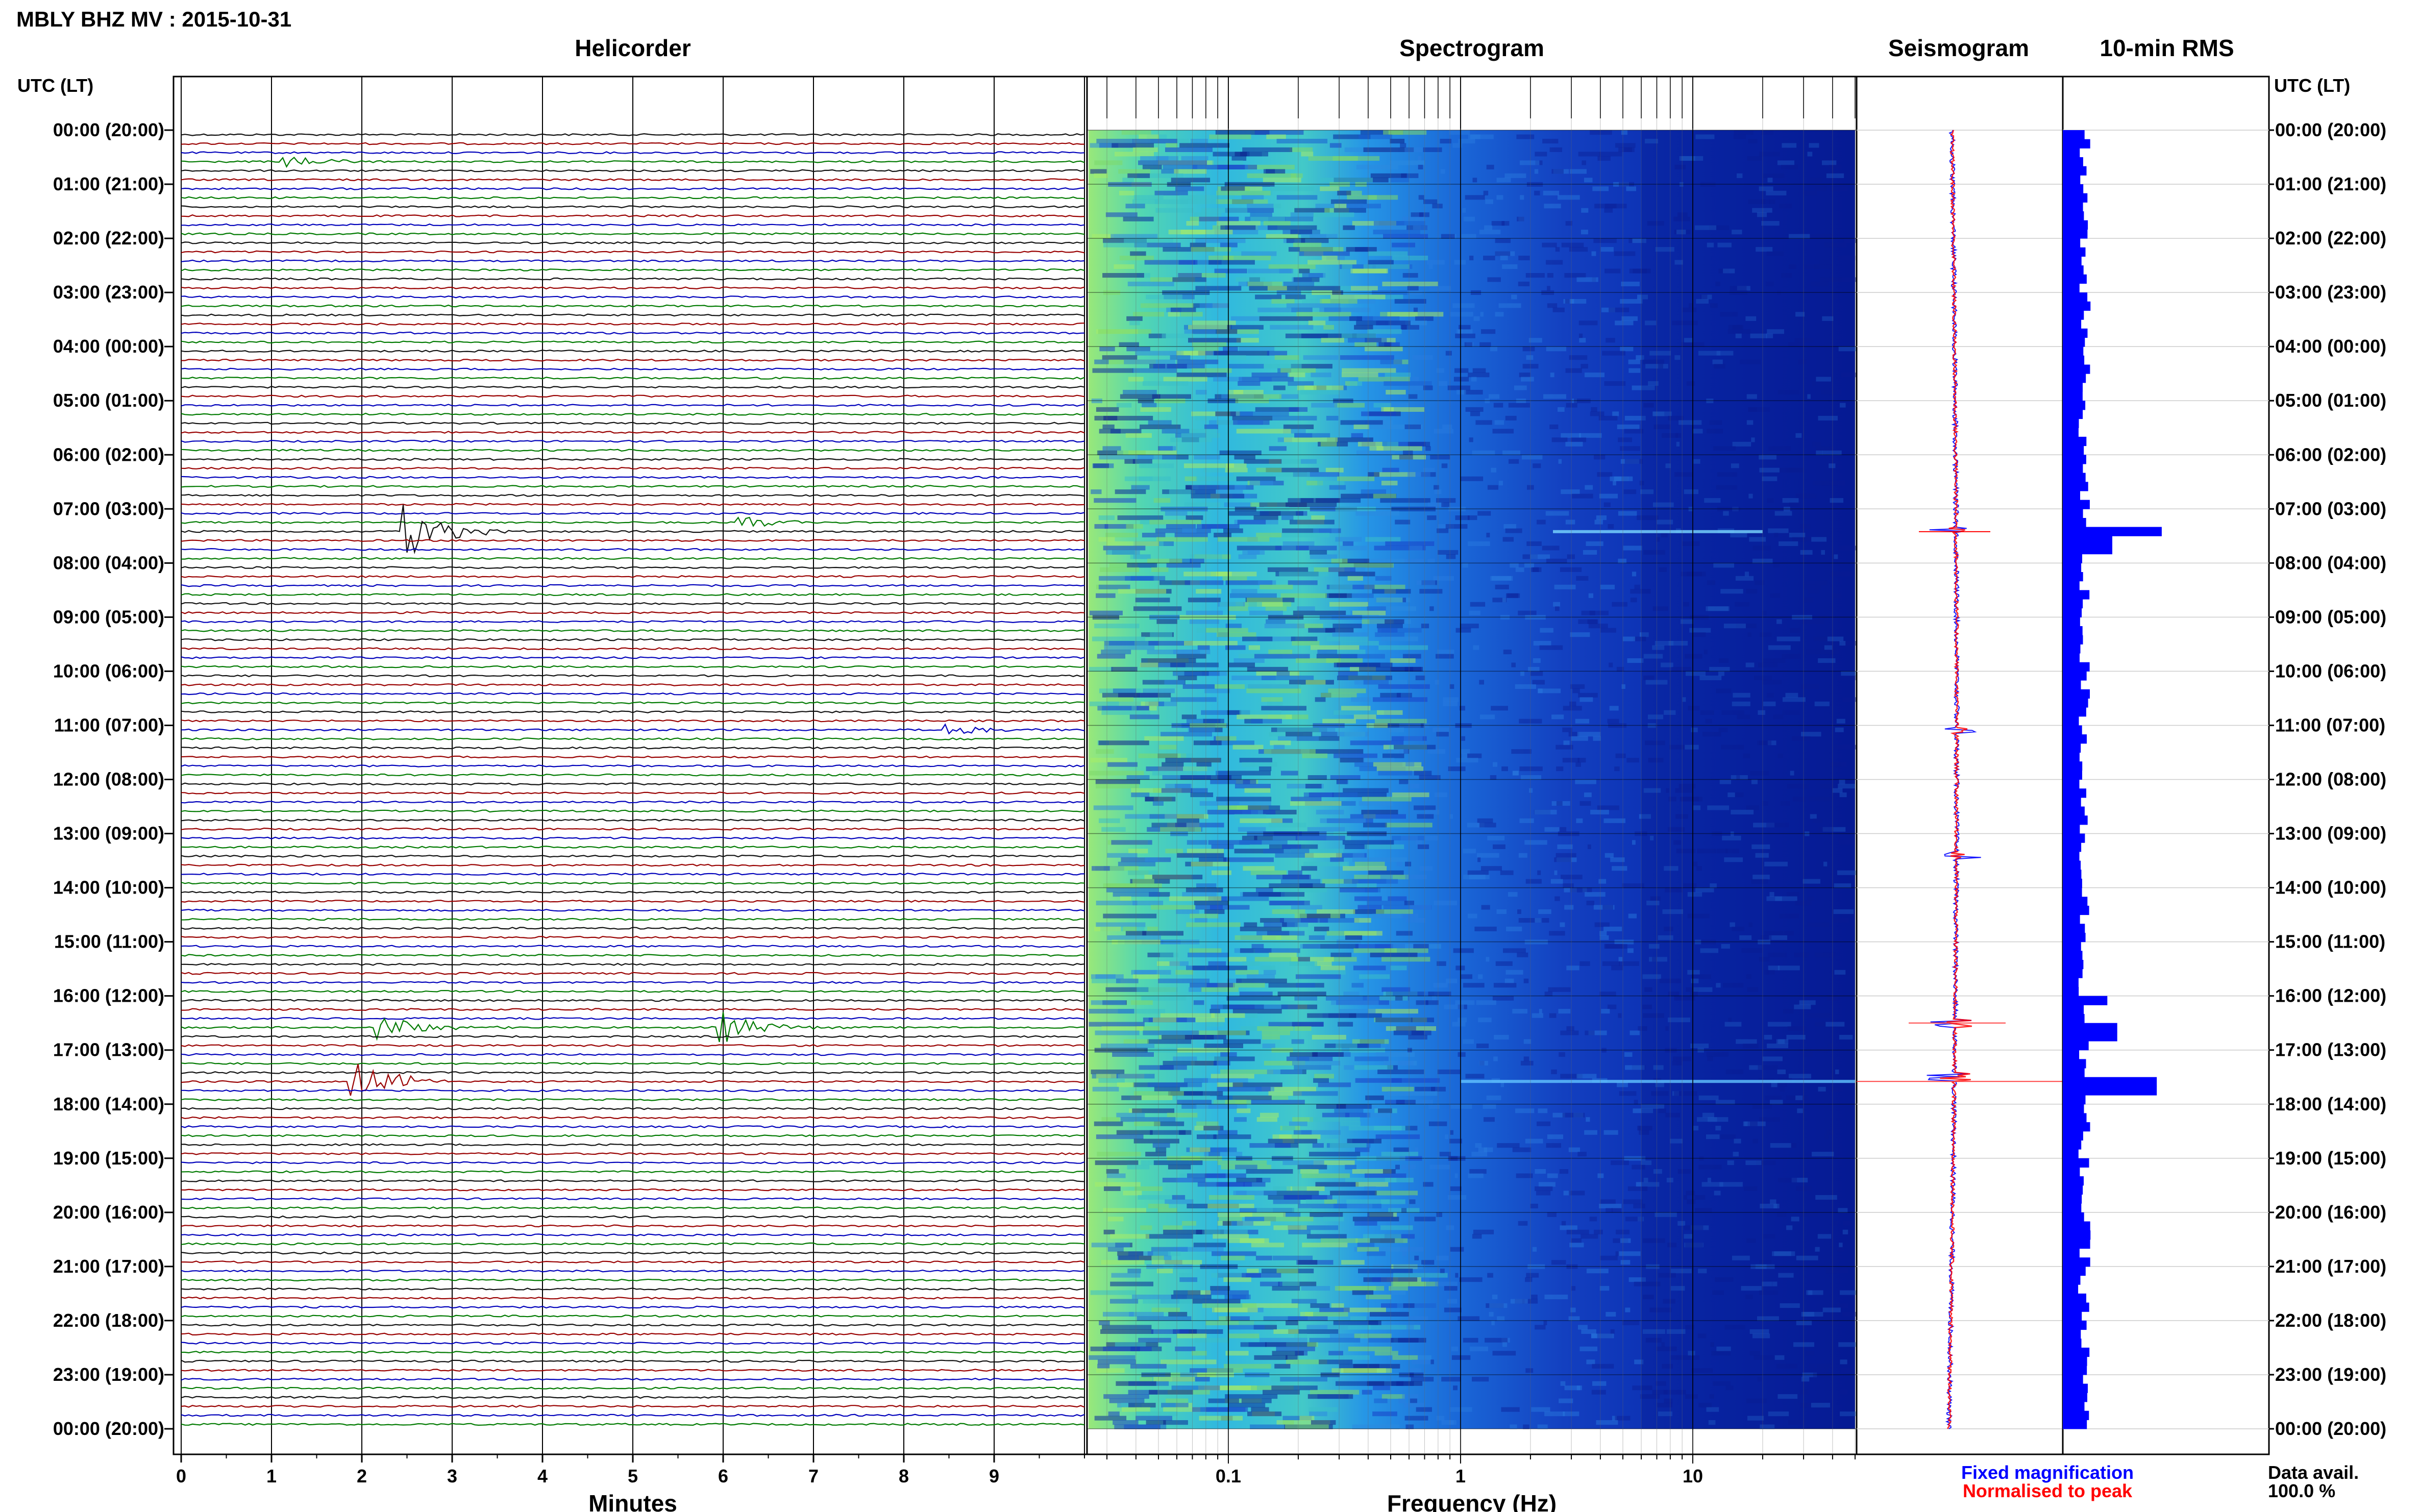 The height and width of the screenshot is (1512, 2419). I want to click on time-label: 15:00 (11:00), so click(2330, 941).